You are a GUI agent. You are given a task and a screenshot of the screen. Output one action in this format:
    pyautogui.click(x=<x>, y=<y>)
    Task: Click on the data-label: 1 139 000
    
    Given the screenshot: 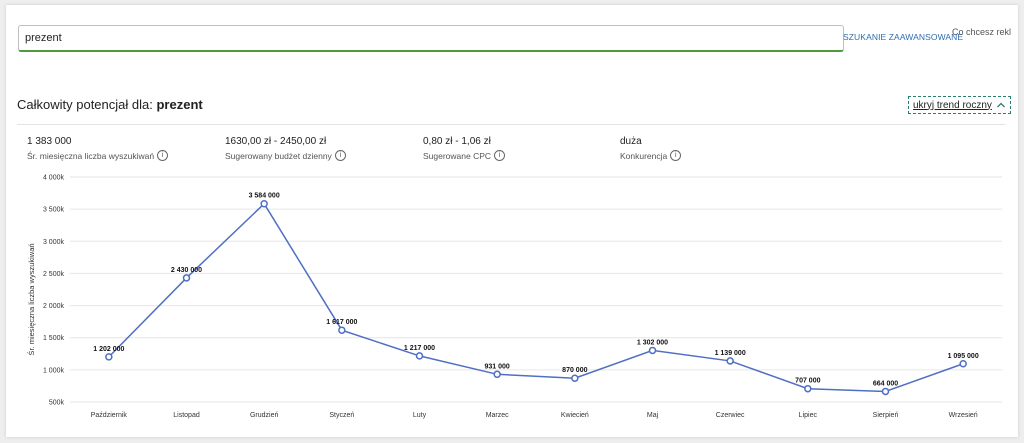 What is the action you would take?
    pyautogui.click(x=730, y=353)
    